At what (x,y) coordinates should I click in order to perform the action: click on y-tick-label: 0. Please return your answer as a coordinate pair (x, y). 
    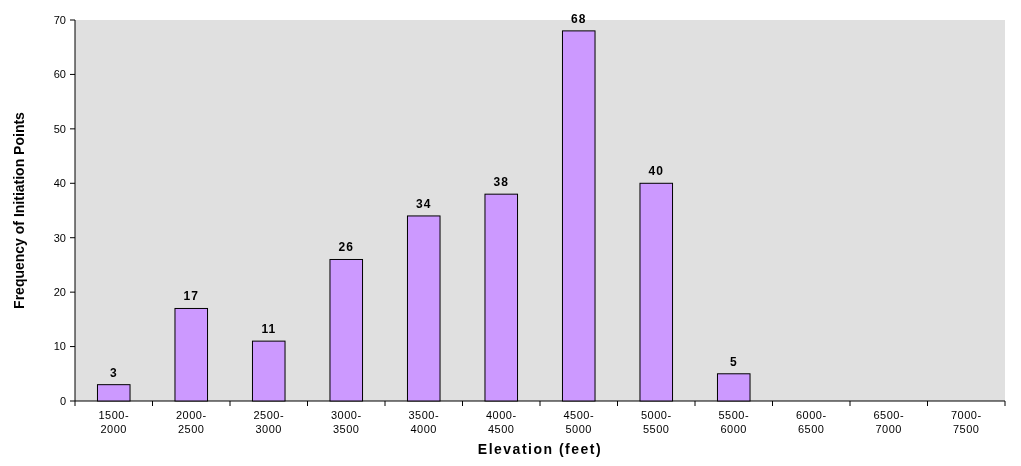
    Looking at the image, I should click on (62, 400).